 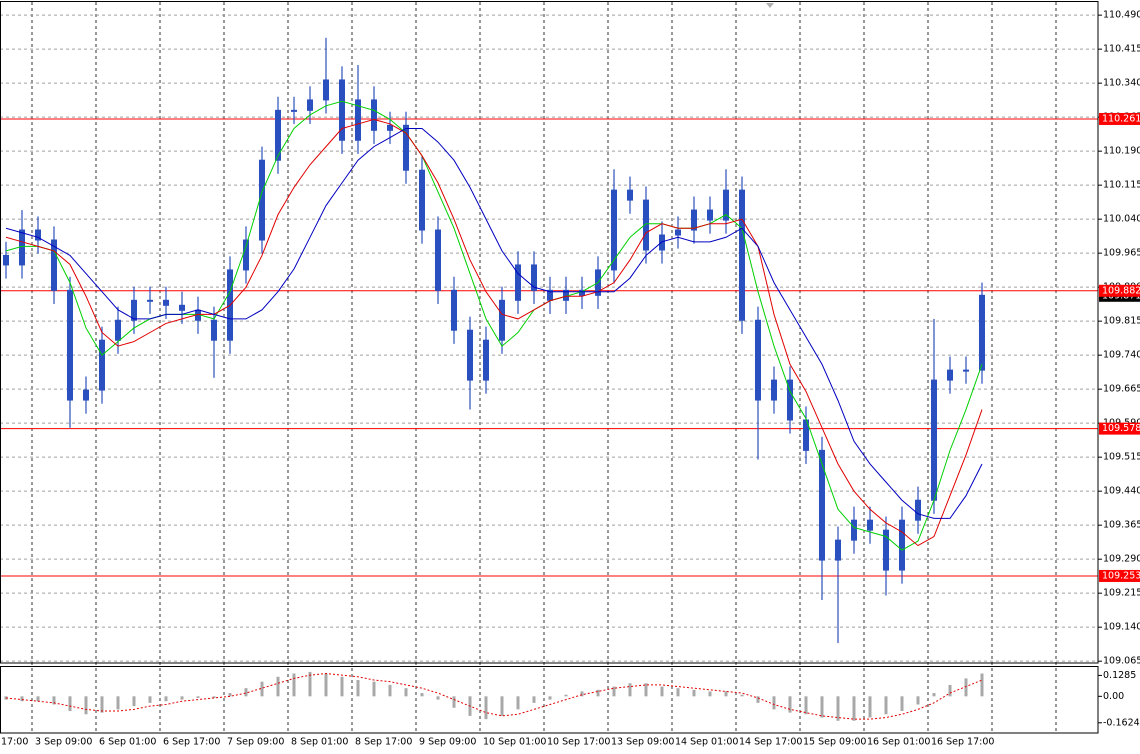 I want to click on x-tick-label: 7 Sep 09:00, so click(x=255, y=742).